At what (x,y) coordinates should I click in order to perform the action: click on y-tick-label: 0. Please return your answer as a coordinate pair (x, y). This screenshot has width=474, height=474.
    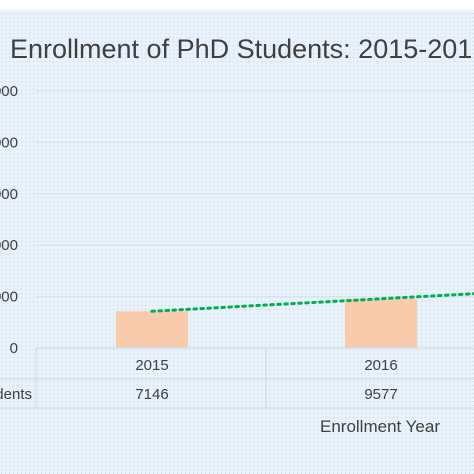
    Looking at the image, I should click on (14, 348).